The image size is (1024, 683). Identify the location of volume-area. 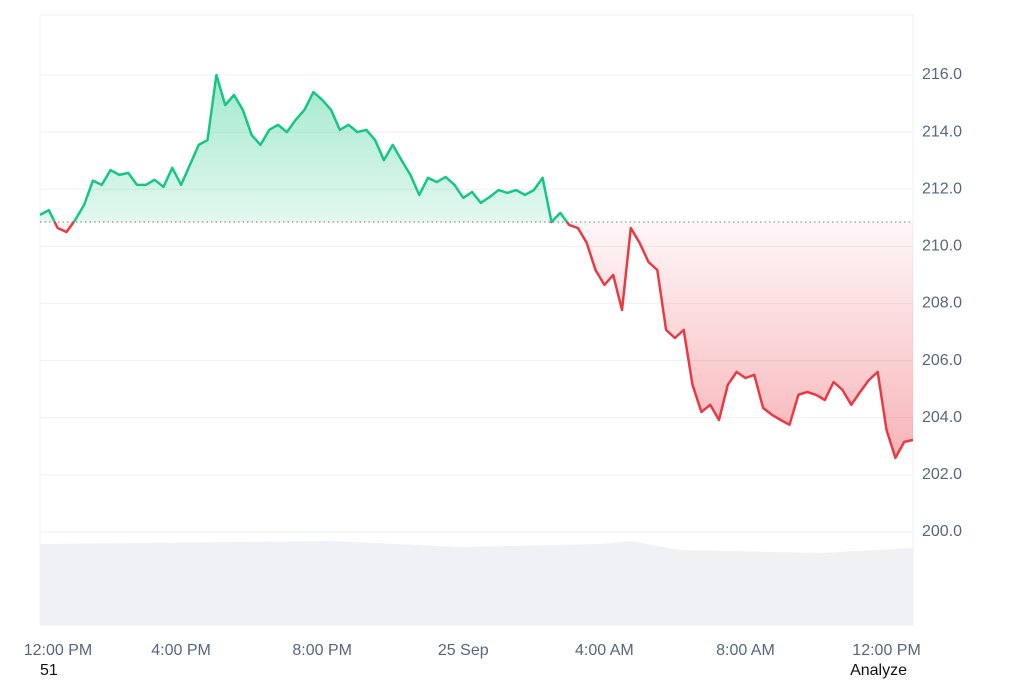
(476, 583).